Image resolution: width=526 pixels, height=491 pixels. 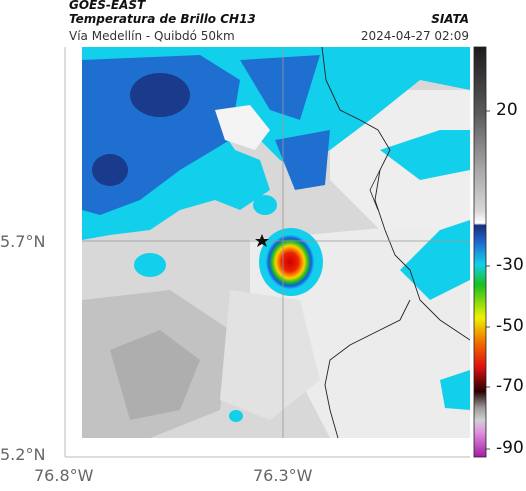 I want to click on cold-cloud-band, so click(x=425, y=155).